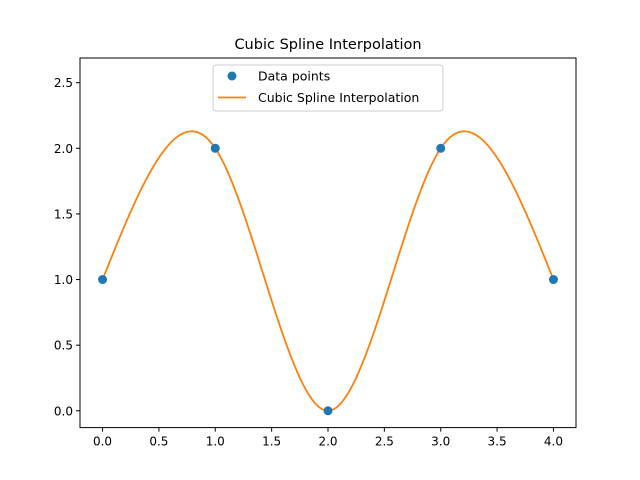  Describe the element at coordinates (67, 247) in the screenshot. I see `y-axis: 0.0 0.5 1.0 1.5 2.0 2.5` at that location.